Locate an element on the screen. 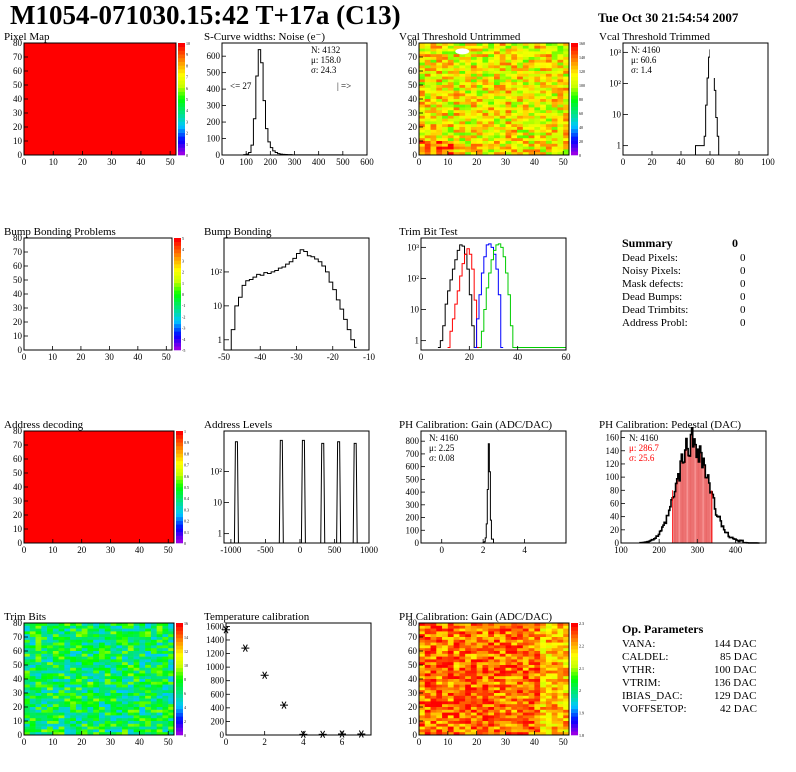 The width and height of the screenshot is (796, 772). x-tick-label: -50 is located at coordinates (224, 357).